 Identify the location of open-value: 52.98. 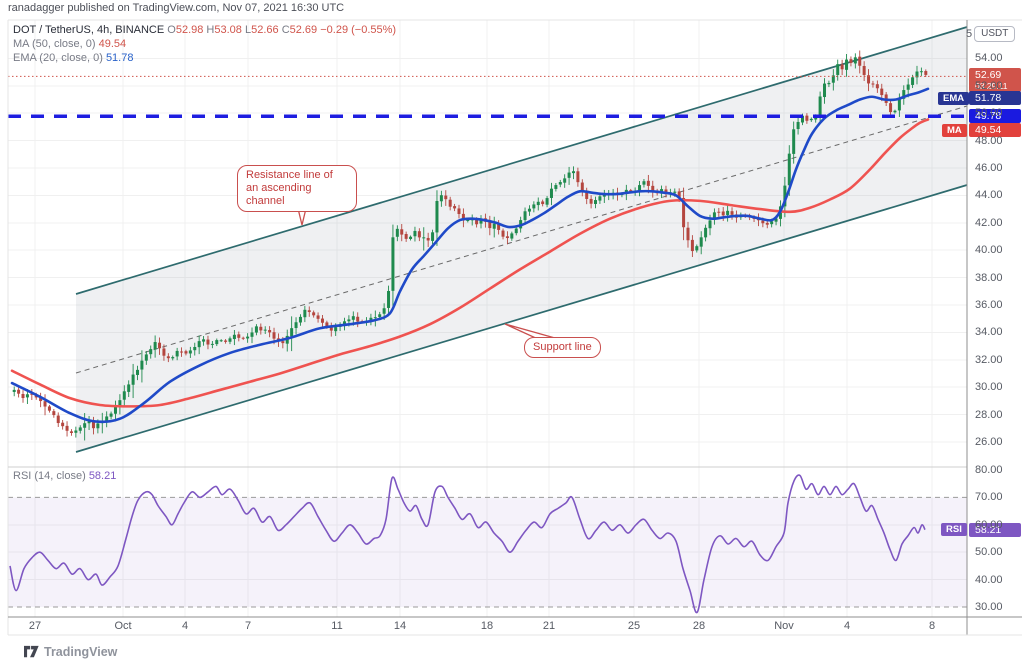
(189, 30).